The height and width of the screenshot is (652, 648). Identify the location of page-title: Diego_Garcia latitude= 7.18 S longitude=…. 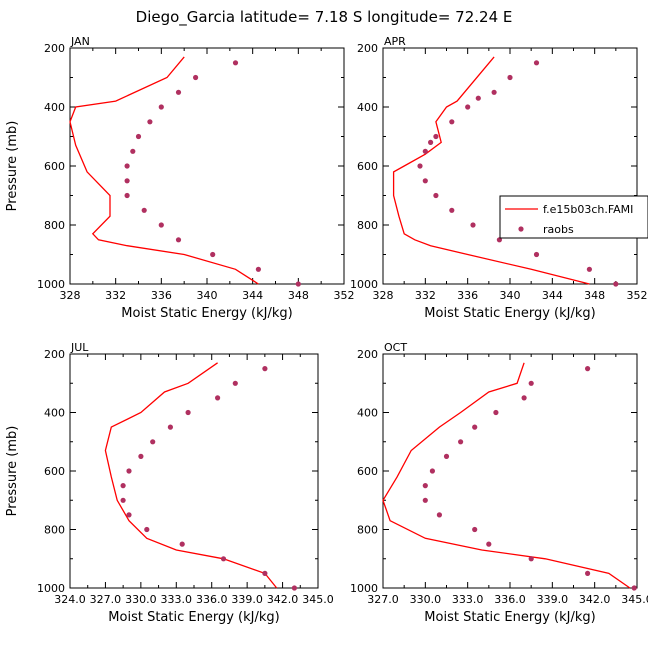
(324, 17).